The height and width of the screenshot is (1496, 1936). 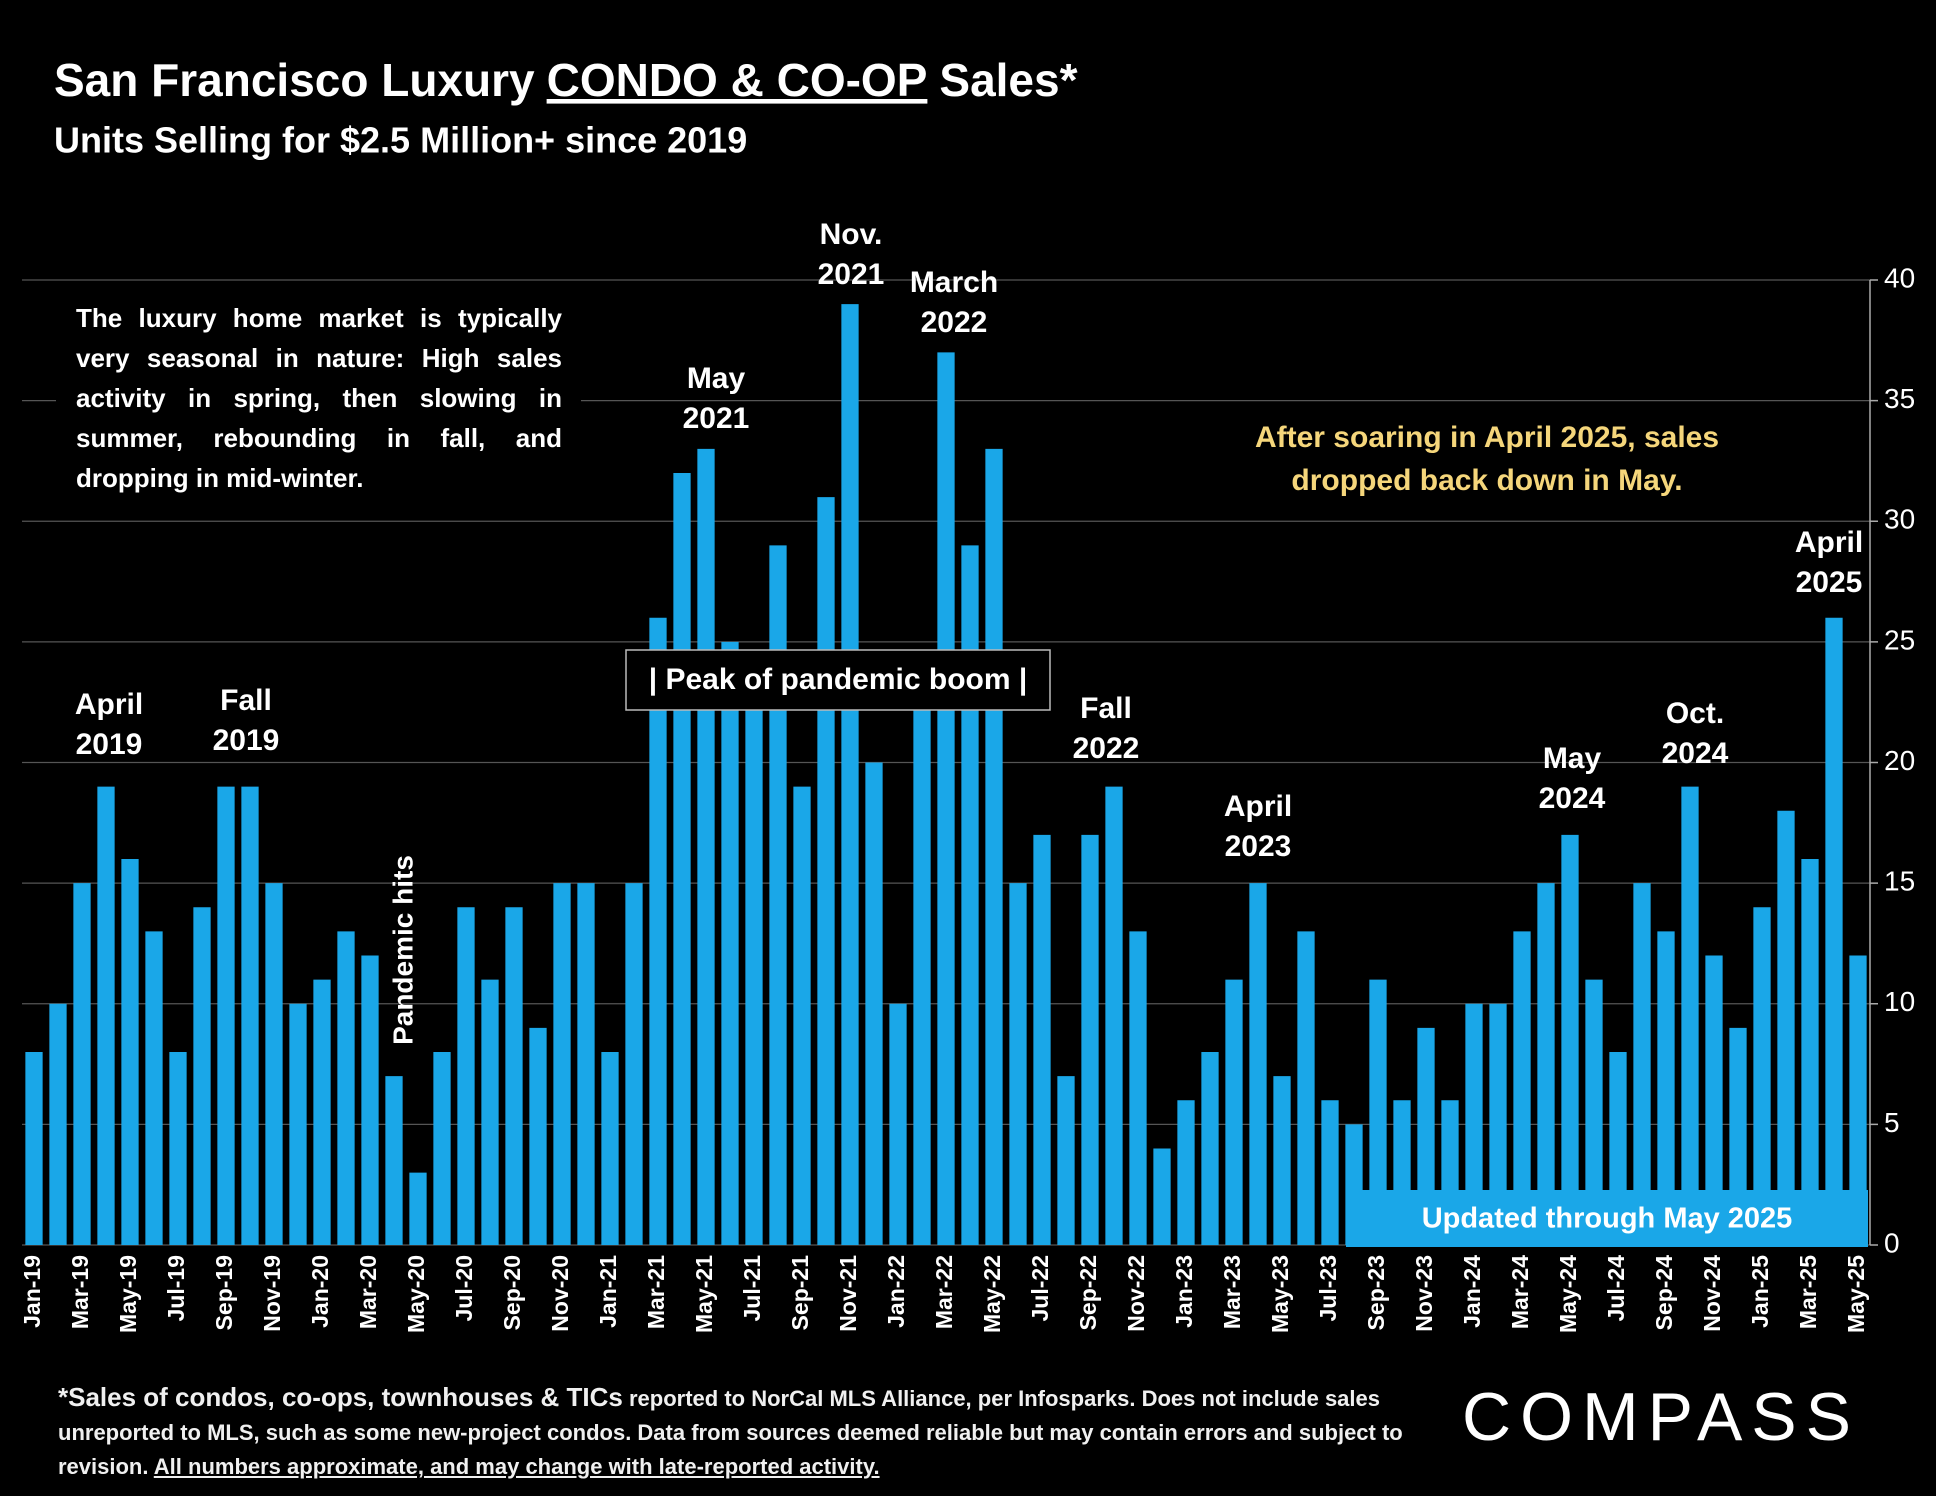 I want to click on peak-note: | Peak of pandemic boom |, so click(x=838, y=679).